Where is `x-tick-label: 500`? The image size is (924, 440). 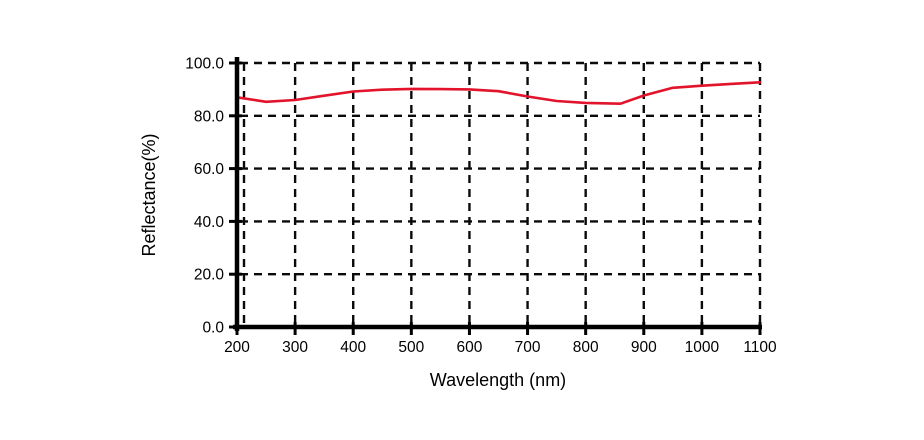 x-tick-label: 500 is located at coordinates (411, 347).